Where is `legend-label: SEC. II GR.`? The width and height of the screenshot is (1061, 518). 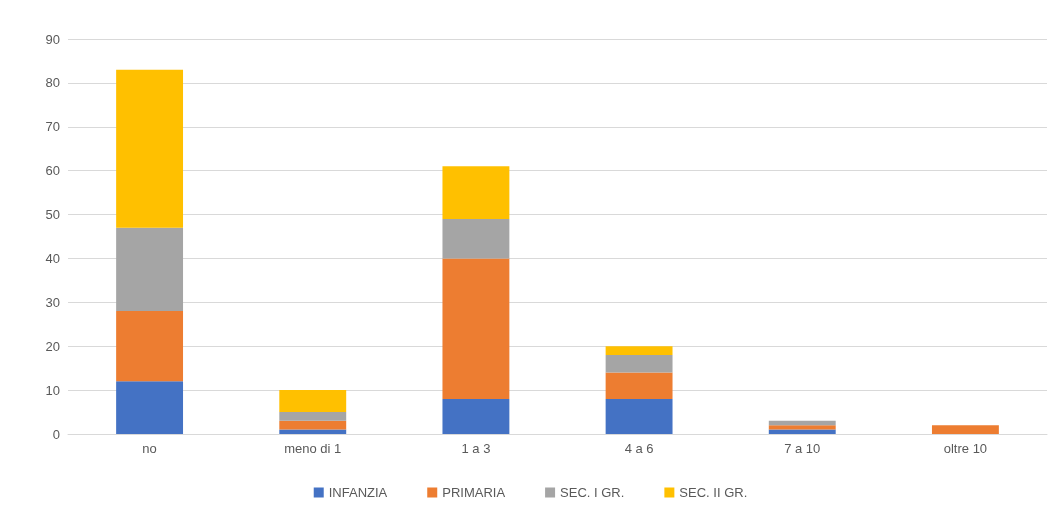 legend-label: SEC. II GR. is located at coordinates (713, 492).